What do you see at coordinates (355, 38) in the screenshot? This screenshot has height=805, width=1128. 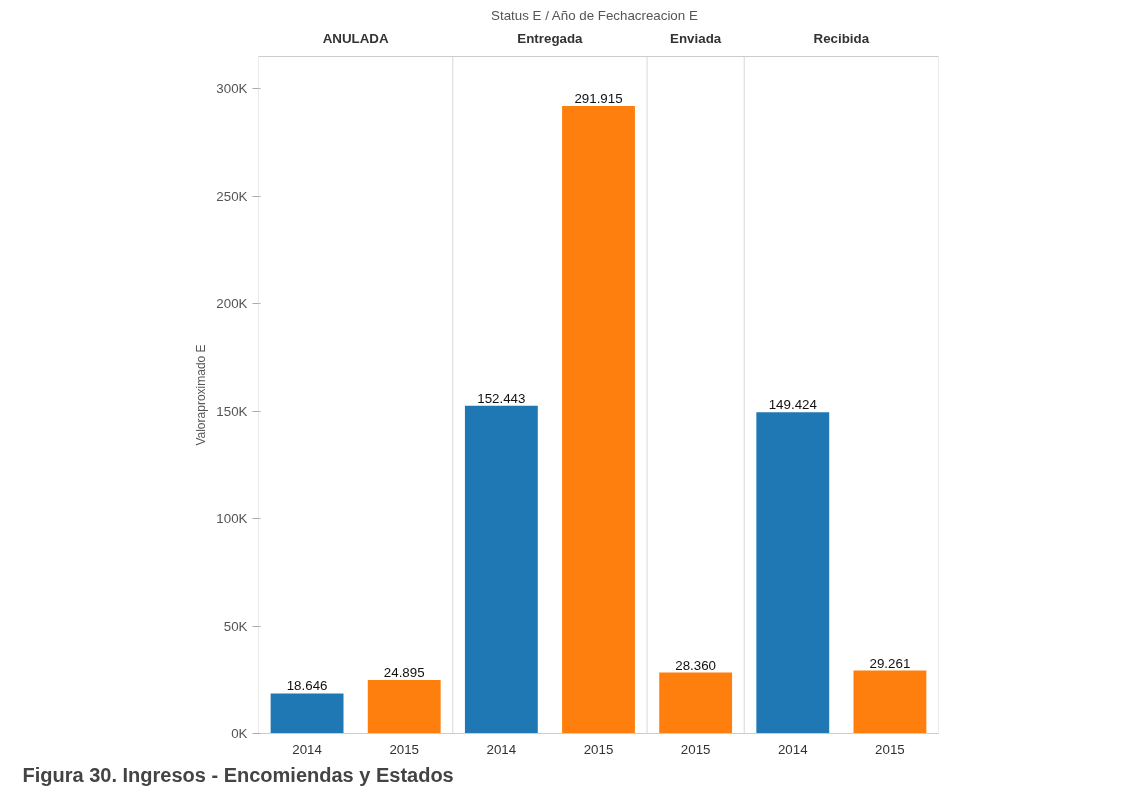 I see `text: ANULADA` at bounding box center [355, 38].